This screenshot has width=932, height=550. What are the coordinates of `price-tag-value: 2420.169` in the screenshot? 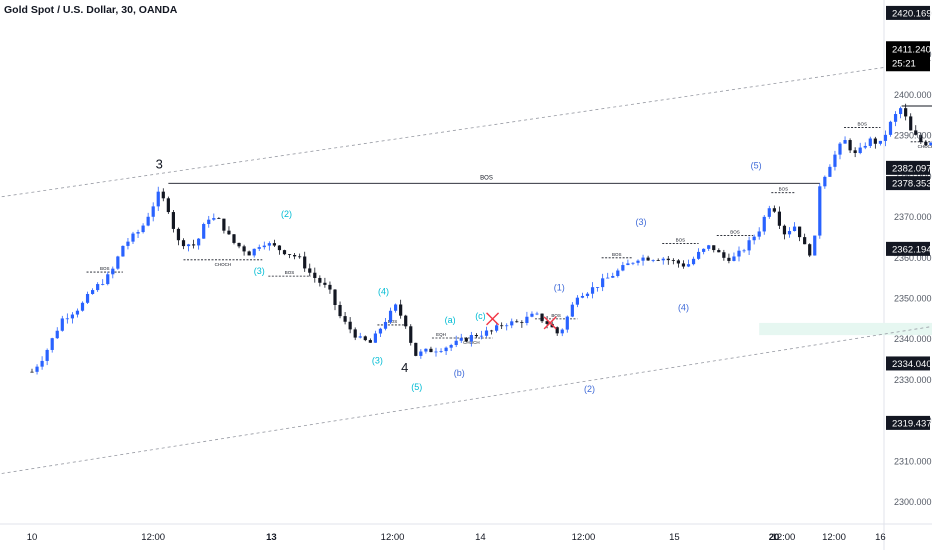 It's located at (912, 13).